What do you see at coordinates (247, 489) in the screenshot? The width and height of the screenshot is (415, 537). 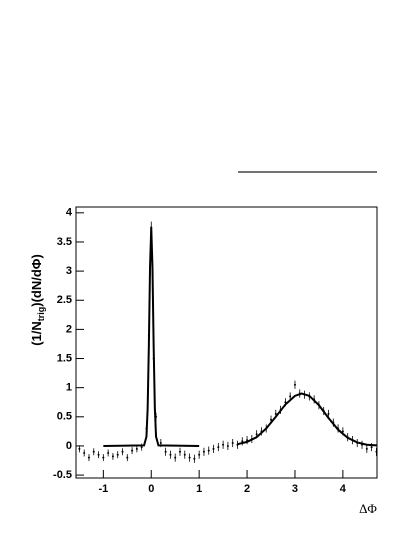 I see `x-tick-label: 2` at bounding box center [247, 489].